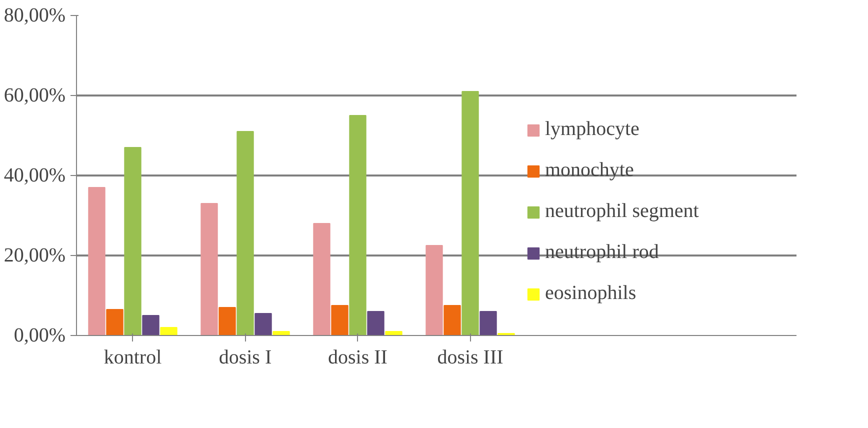 The width and height of the screenshot is (868, 428). Describe the element at coordinates (35, 95) in the screenshot. I see `y-tick-label: 60,00%` at that location.